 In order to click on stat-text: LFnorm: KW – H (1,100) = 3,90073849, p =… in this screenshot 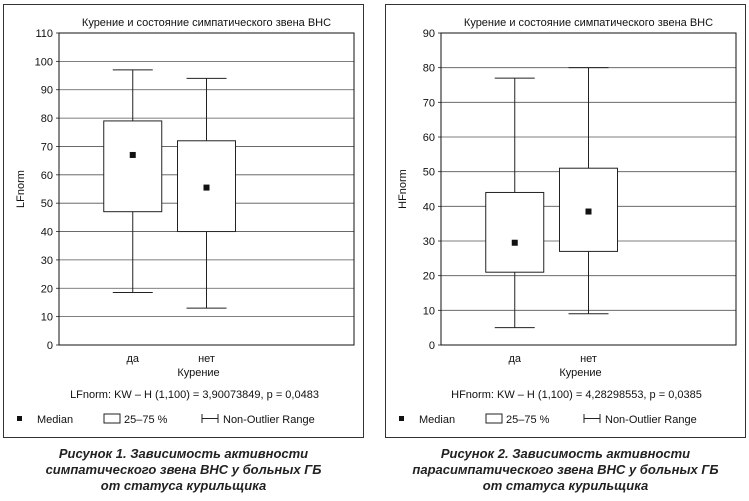, I will do `click(194, 395)`.